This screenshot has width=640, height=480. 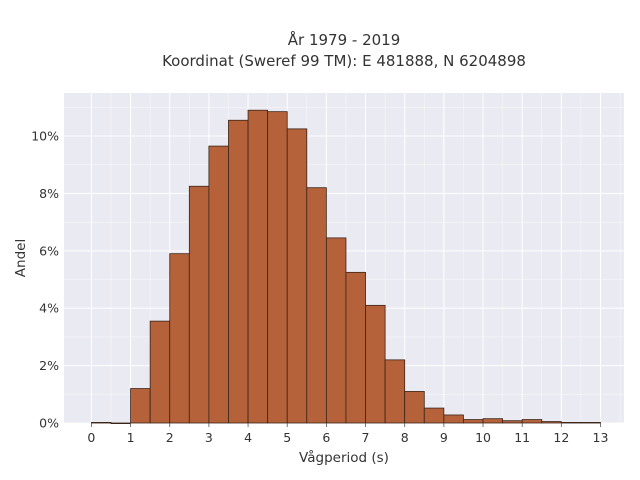 What do you see at coordinates (209, 437) in the screenshot?
I see `x-tick-label: 3` at bounding box center [209, 437].